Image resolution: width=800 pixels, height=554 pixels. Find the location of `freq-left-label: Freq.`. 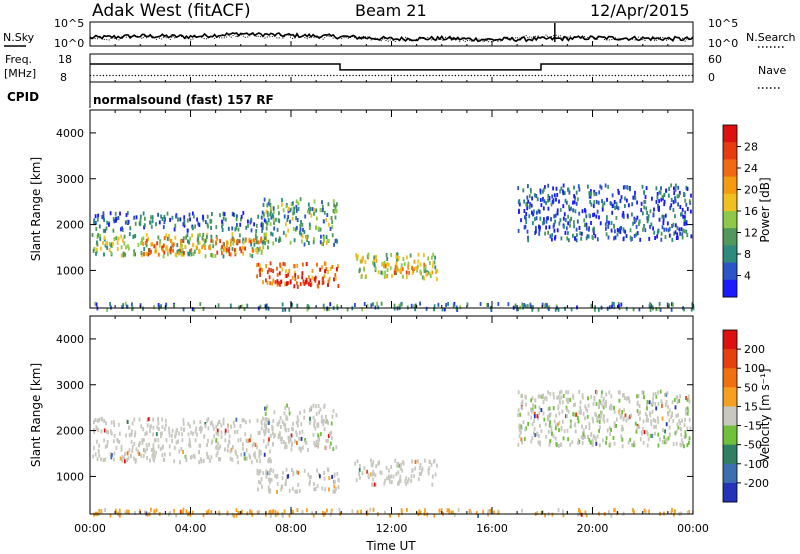

freq-left-label: Freq. is located at coordinates (18, 59).